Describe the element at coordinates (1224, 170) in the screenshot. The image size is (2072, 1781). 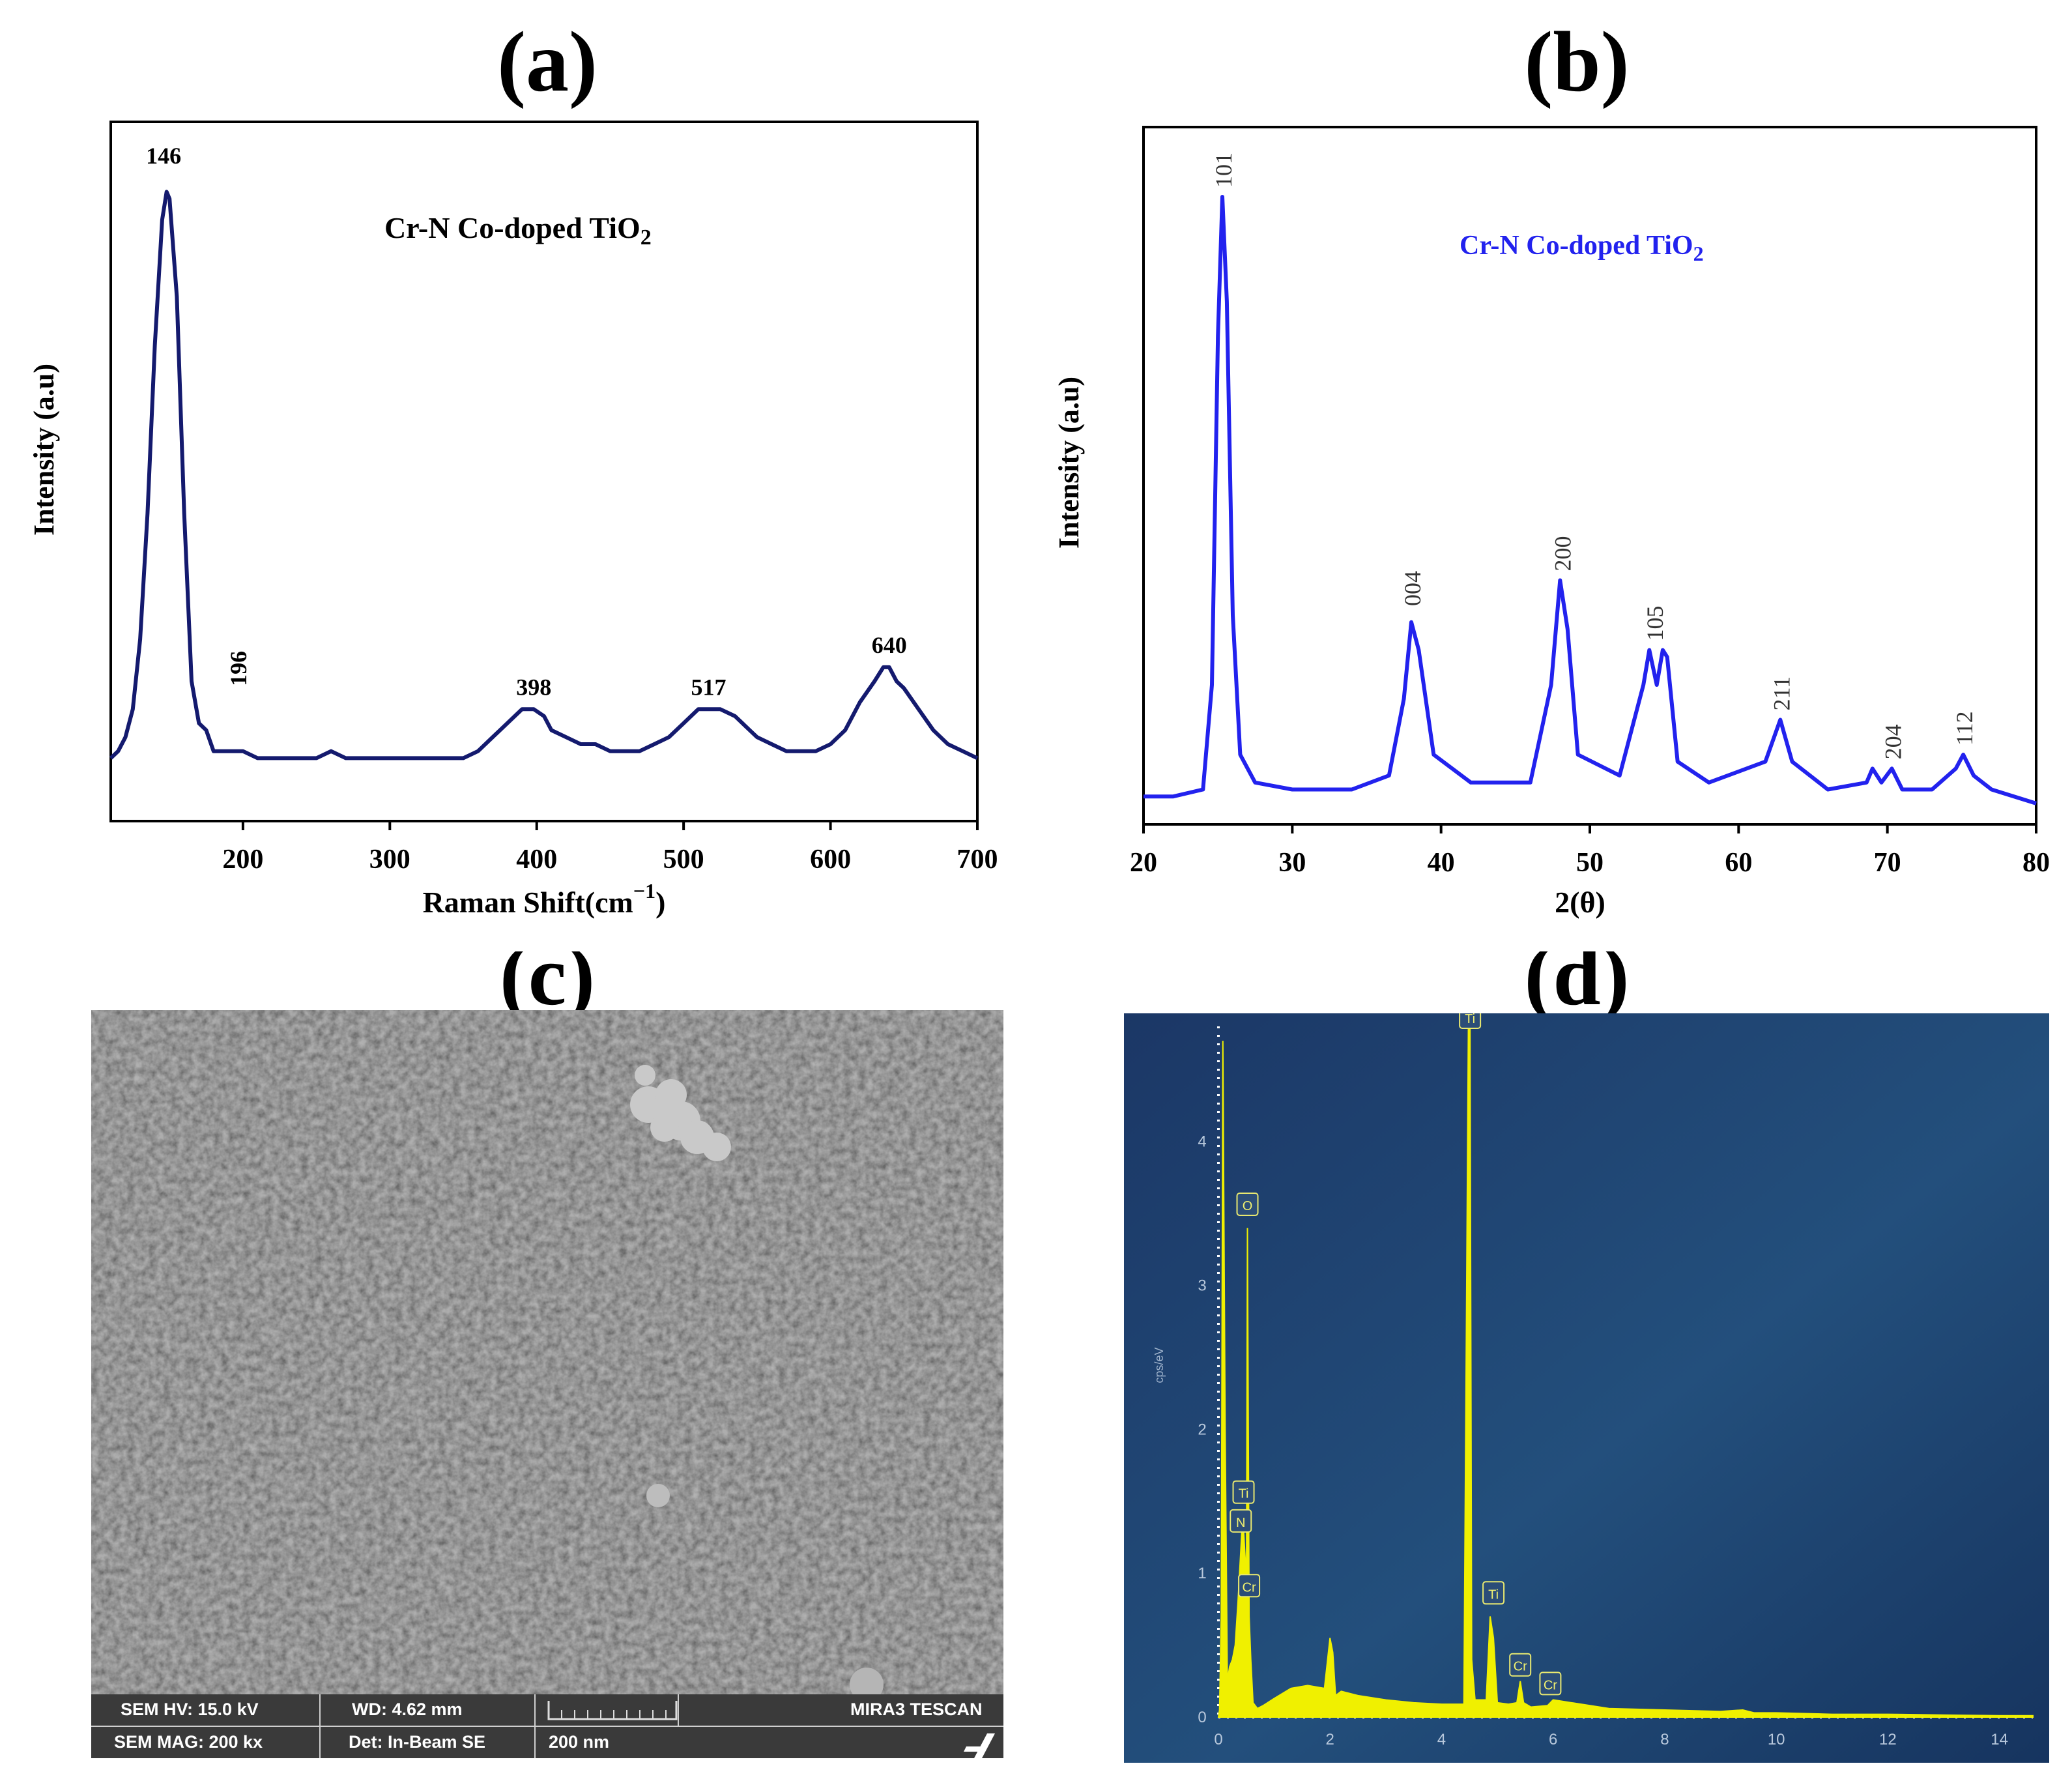
I see `peak-label: 101` at that location.